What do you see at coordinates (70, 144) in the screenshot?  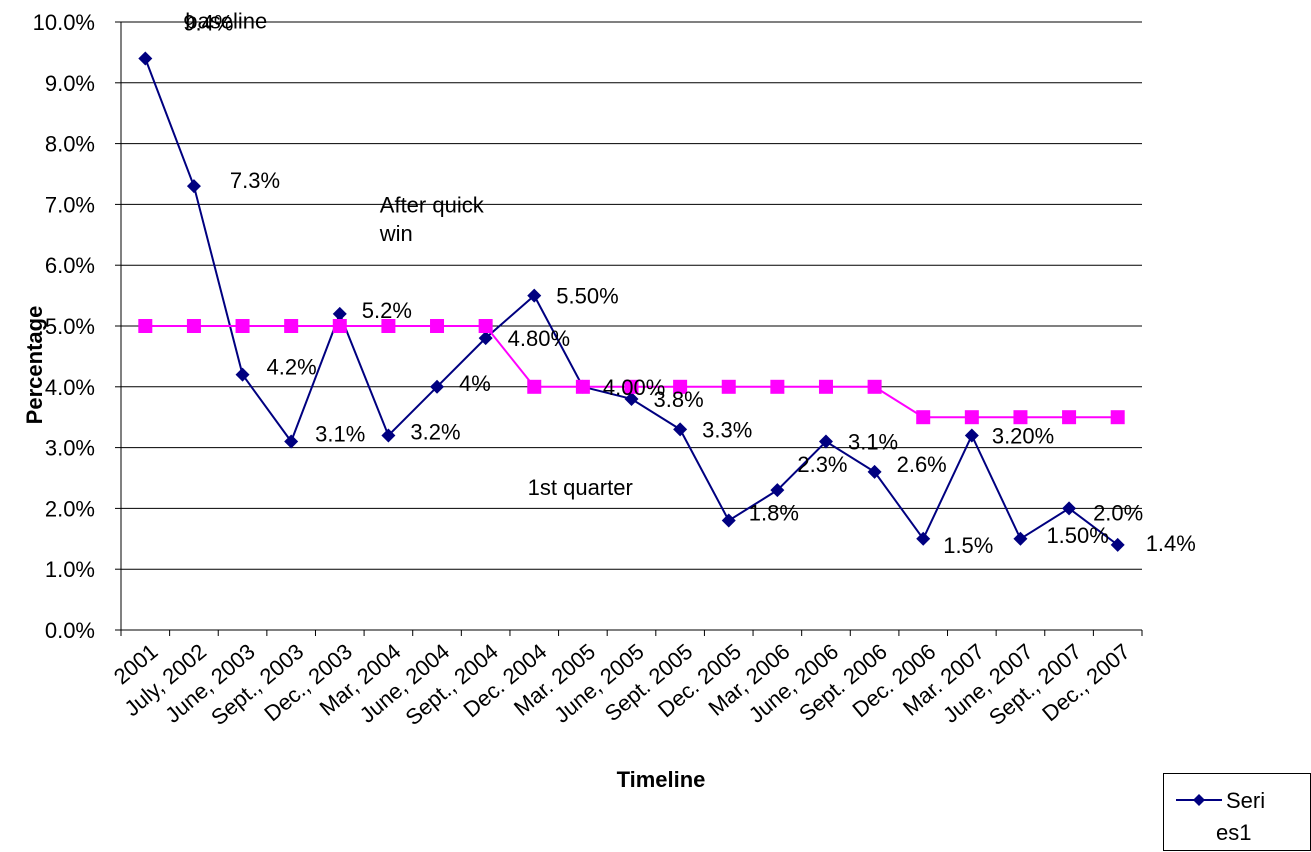 I see `y-tick-label: 8.0%` at bounding box center [70, 144].